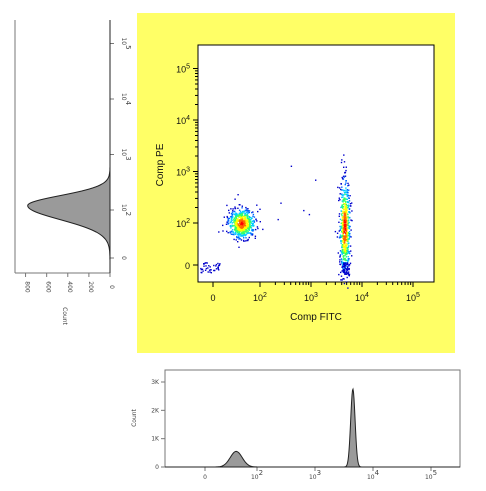 Image resolution: width=486 pixels, height=491 pixels. I want to click on bottom-histogram-count-label: 3K, so click(155, 382).